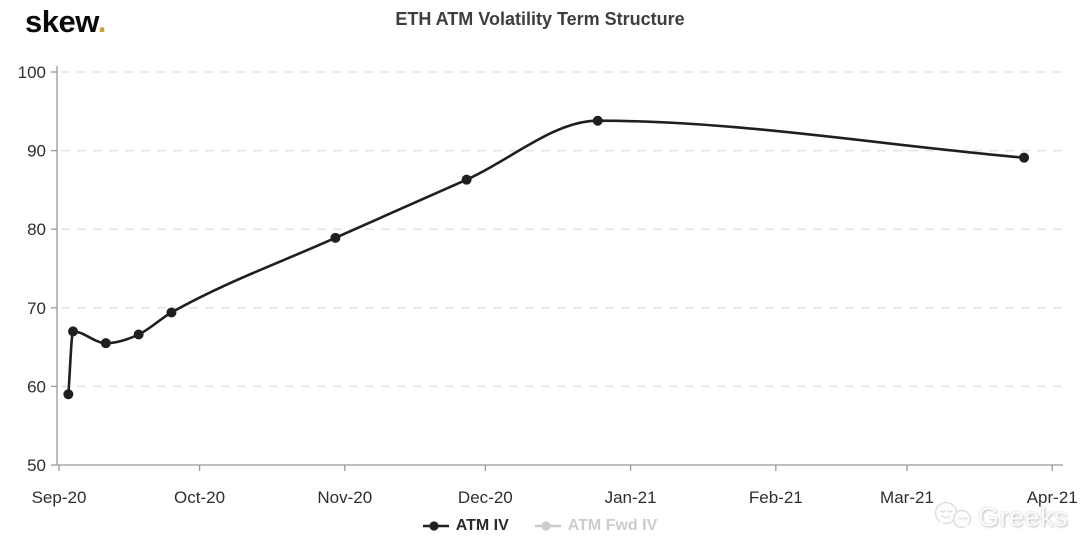  Describe the element at coordinates (547, 526) in the screenshot. I see `legend-marker-atm-fwd-iv` at that location.